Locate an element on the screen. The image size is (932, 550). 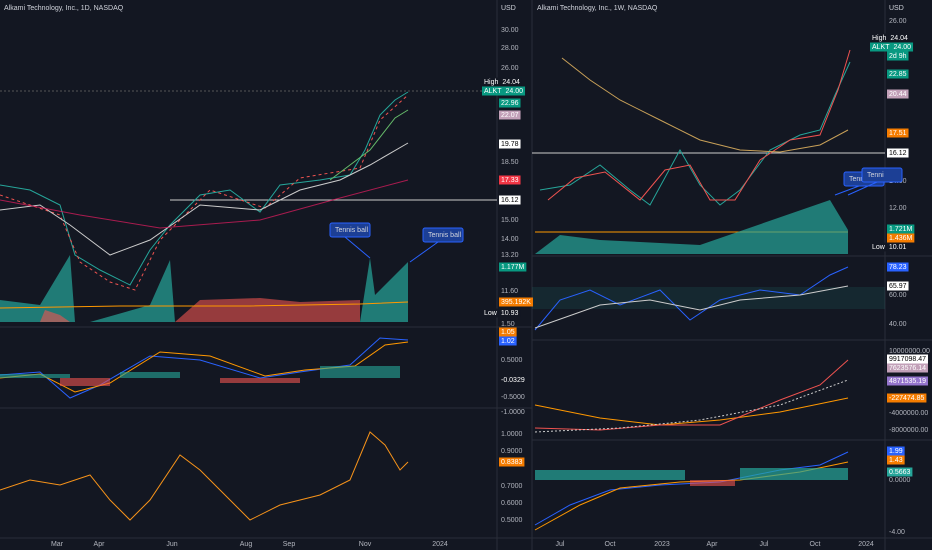
axis-label: 1.05 is located at coordinates (508, 332).